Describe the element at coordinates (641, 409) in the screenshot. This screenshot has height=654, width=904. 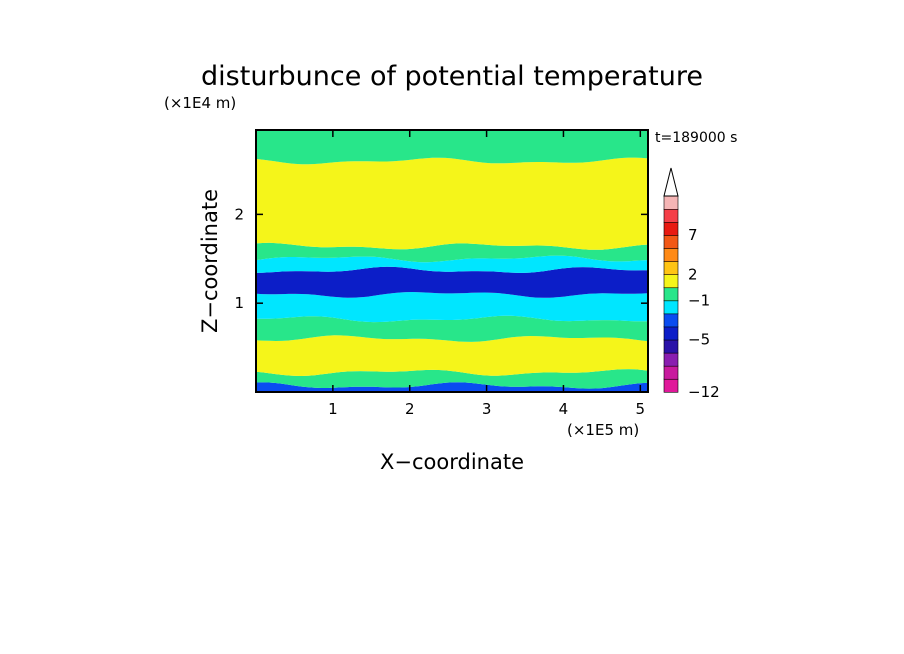
I see `x-tick-label: 5` at that location.